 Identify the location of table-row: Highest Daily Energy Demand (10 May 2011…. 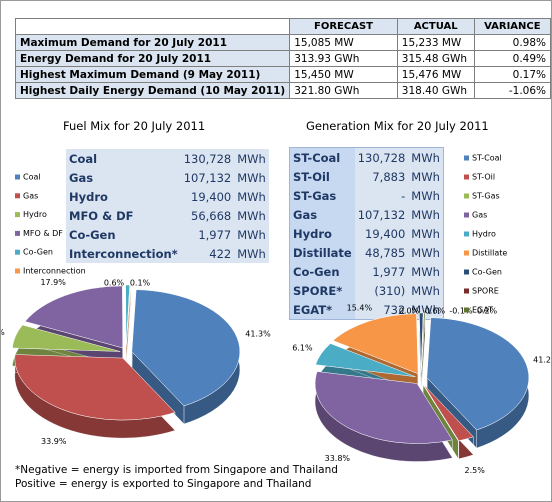
(282, 90).